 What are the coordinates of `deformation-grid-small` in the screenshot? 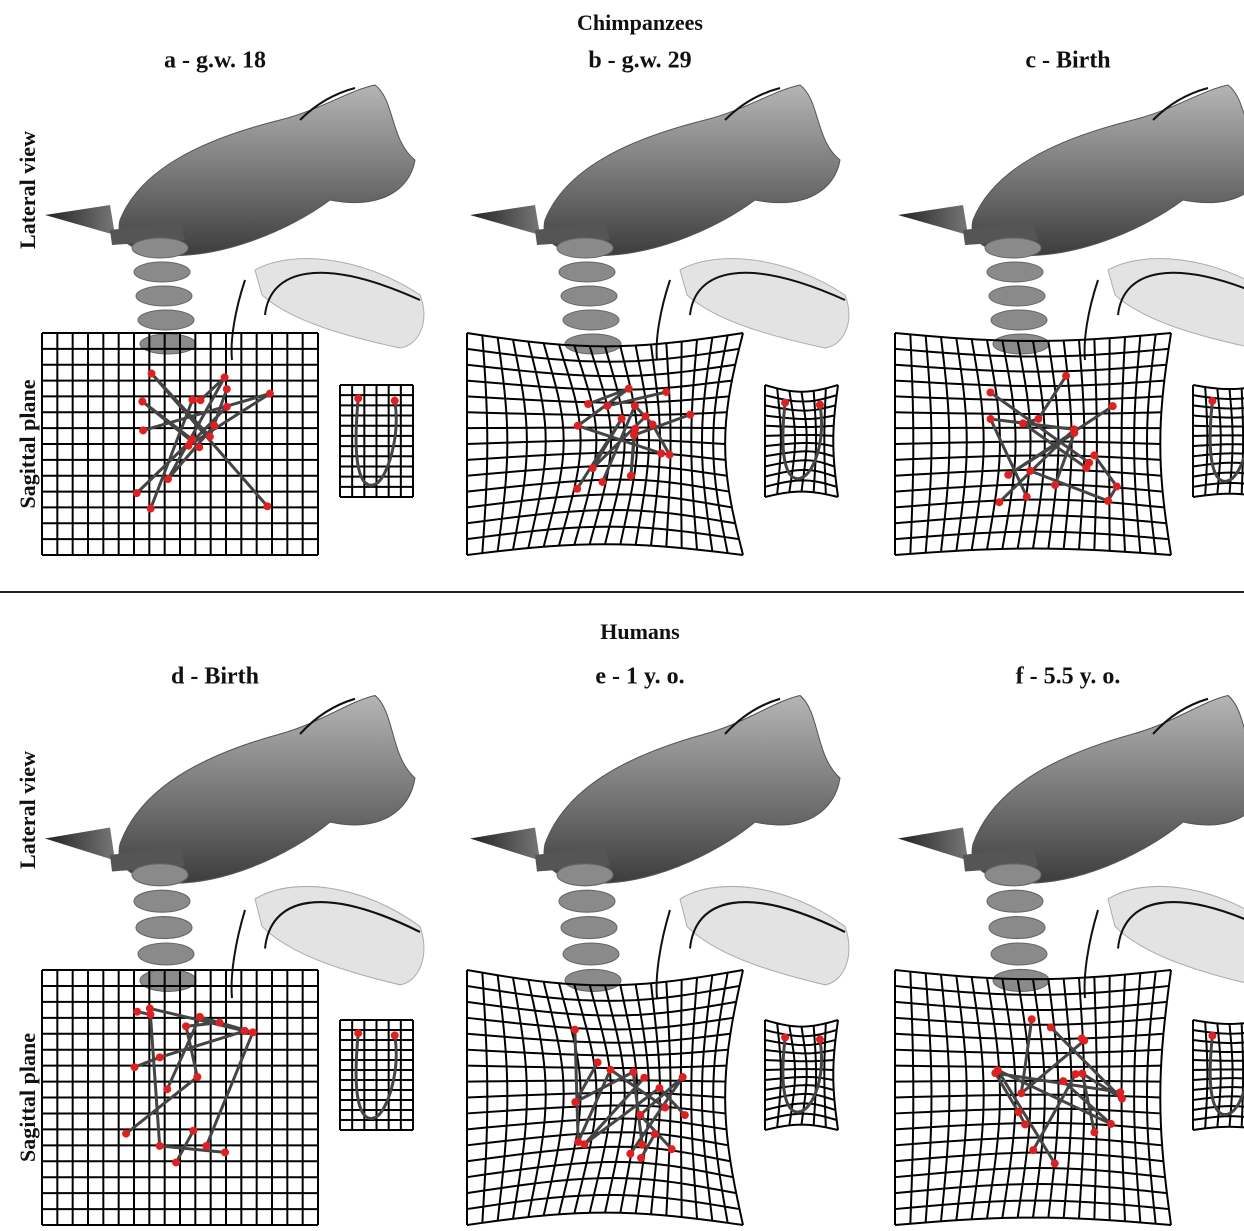 It's located at (801, 1075).